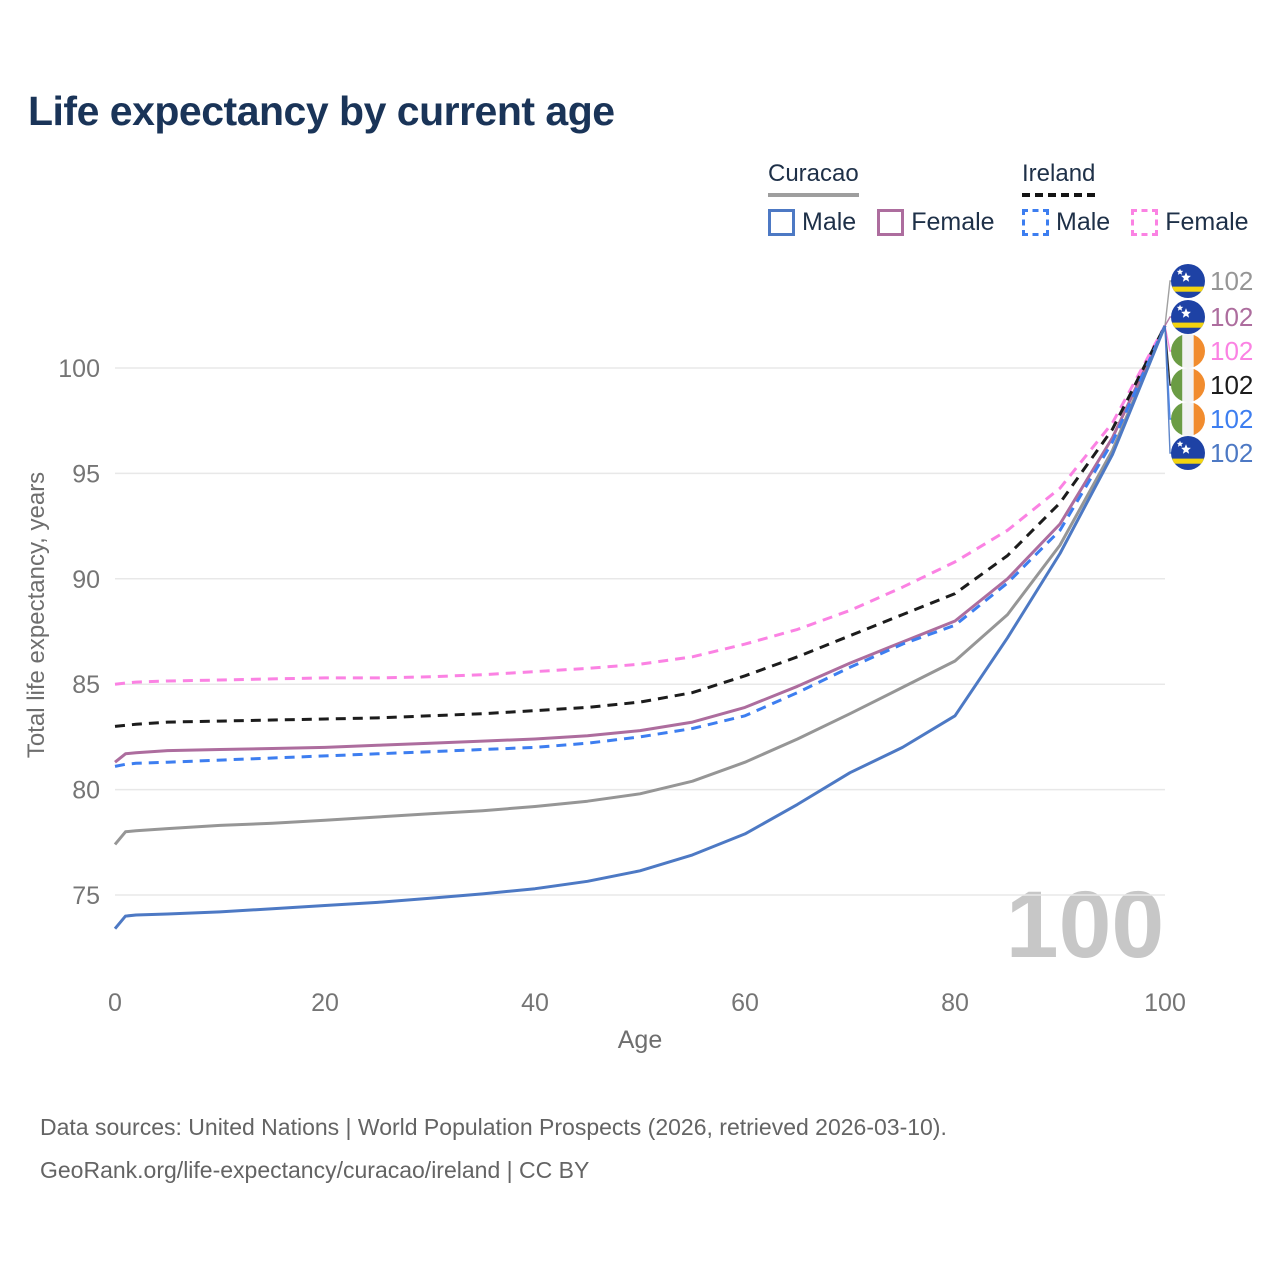 This screenshot has width=1280, height=1280. What do you see at coordinates (745, 1003) in the screenshot?
I see `x-tick-label: 60` at bounding box center [745, 1003].